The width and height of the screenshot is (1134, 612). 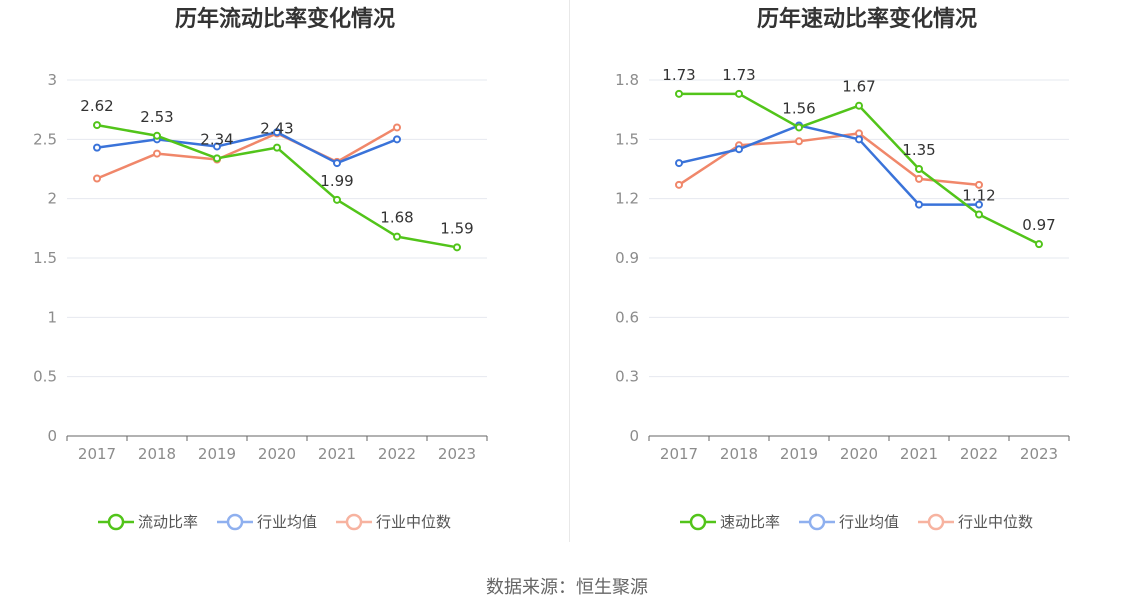 What do you see at coordinates (627, 80) in the screenshot?
I see `y-tick-label: 1.8` at bounding box center [627, 80].